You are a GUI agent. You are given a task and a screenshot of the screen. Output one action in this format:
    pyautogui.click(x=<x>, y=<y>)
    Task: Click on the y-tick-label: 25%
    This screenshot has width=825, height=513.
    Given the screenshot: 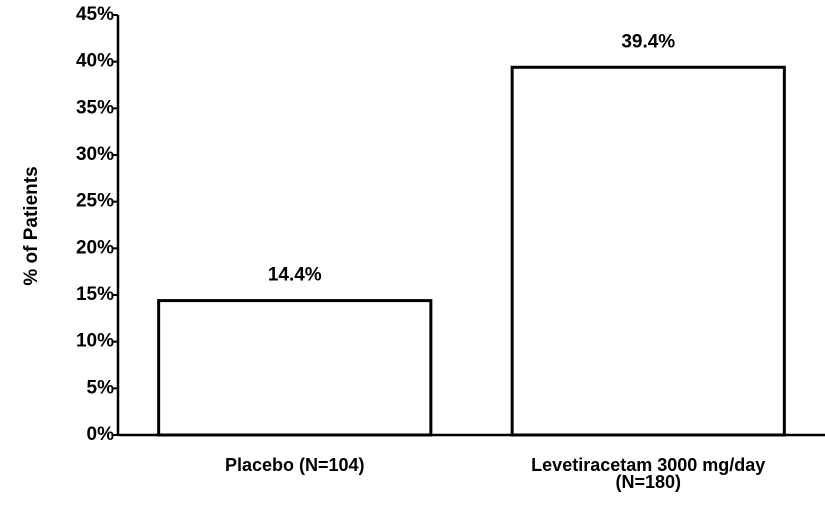 What is the action you would take?
    pyautogui.click(x=95, y=201)
    